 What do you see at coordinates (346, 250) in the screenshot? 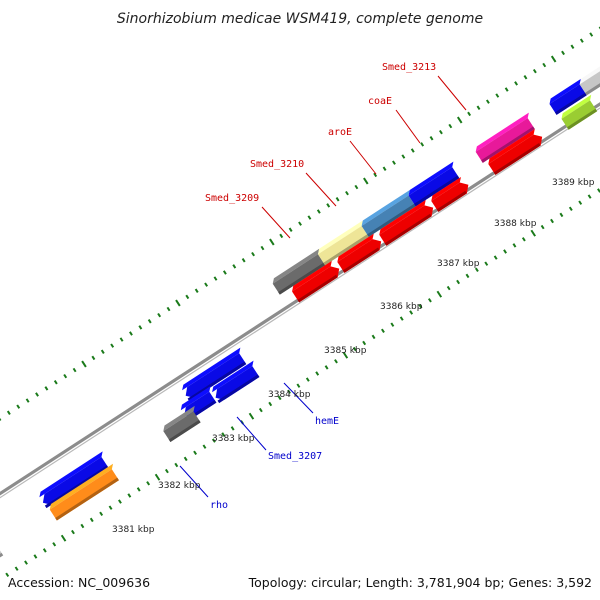
I see `khaki-gene-shadow` at bounding box center [346, 250].